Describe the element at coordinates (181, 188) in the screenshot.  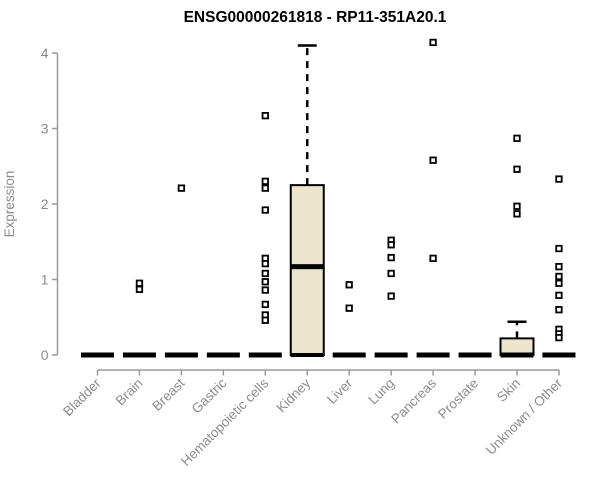
I see `outlier-point-breast` at that location.